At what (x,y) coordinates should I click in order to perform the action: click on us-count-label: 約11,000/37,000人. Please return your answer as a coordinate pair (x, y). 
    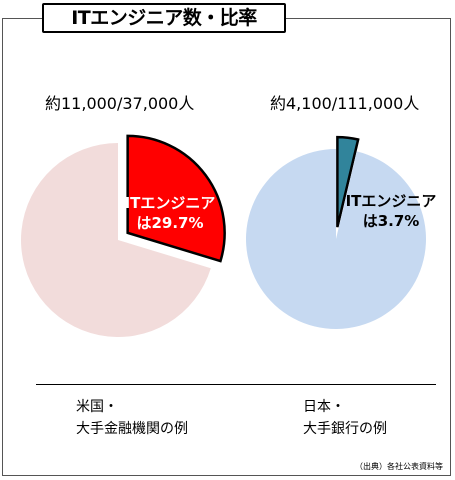
    Looking at the image, I should click on (120, 103).